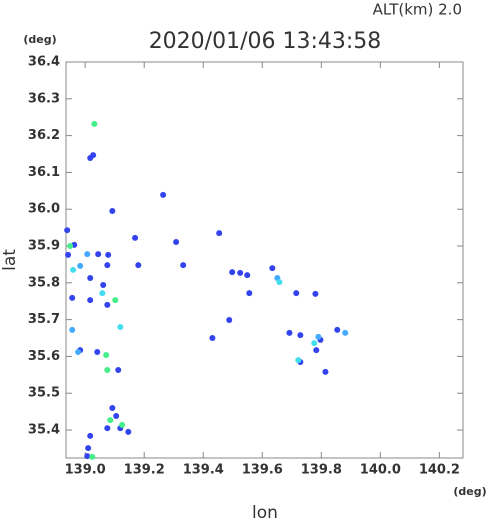 This screenshot has height=521, width=490. I want to click on x-tick-label: 140.2, so click(439, 470).